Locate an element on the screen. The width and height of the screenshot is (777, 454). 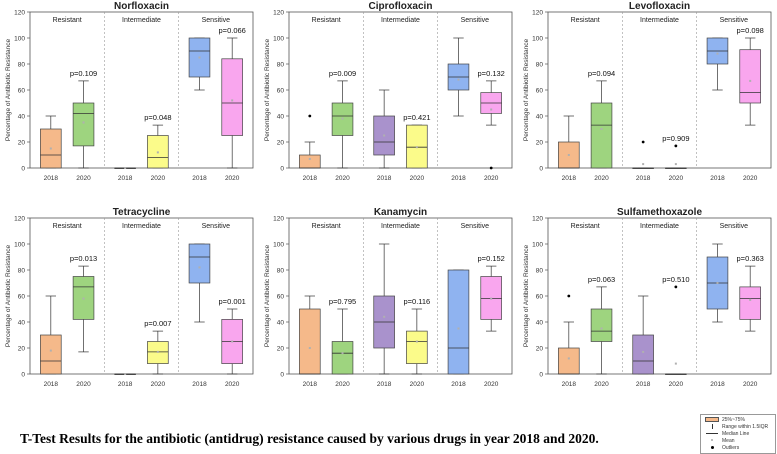
y-tick-label: 60 is located at coordinates (540, 91).